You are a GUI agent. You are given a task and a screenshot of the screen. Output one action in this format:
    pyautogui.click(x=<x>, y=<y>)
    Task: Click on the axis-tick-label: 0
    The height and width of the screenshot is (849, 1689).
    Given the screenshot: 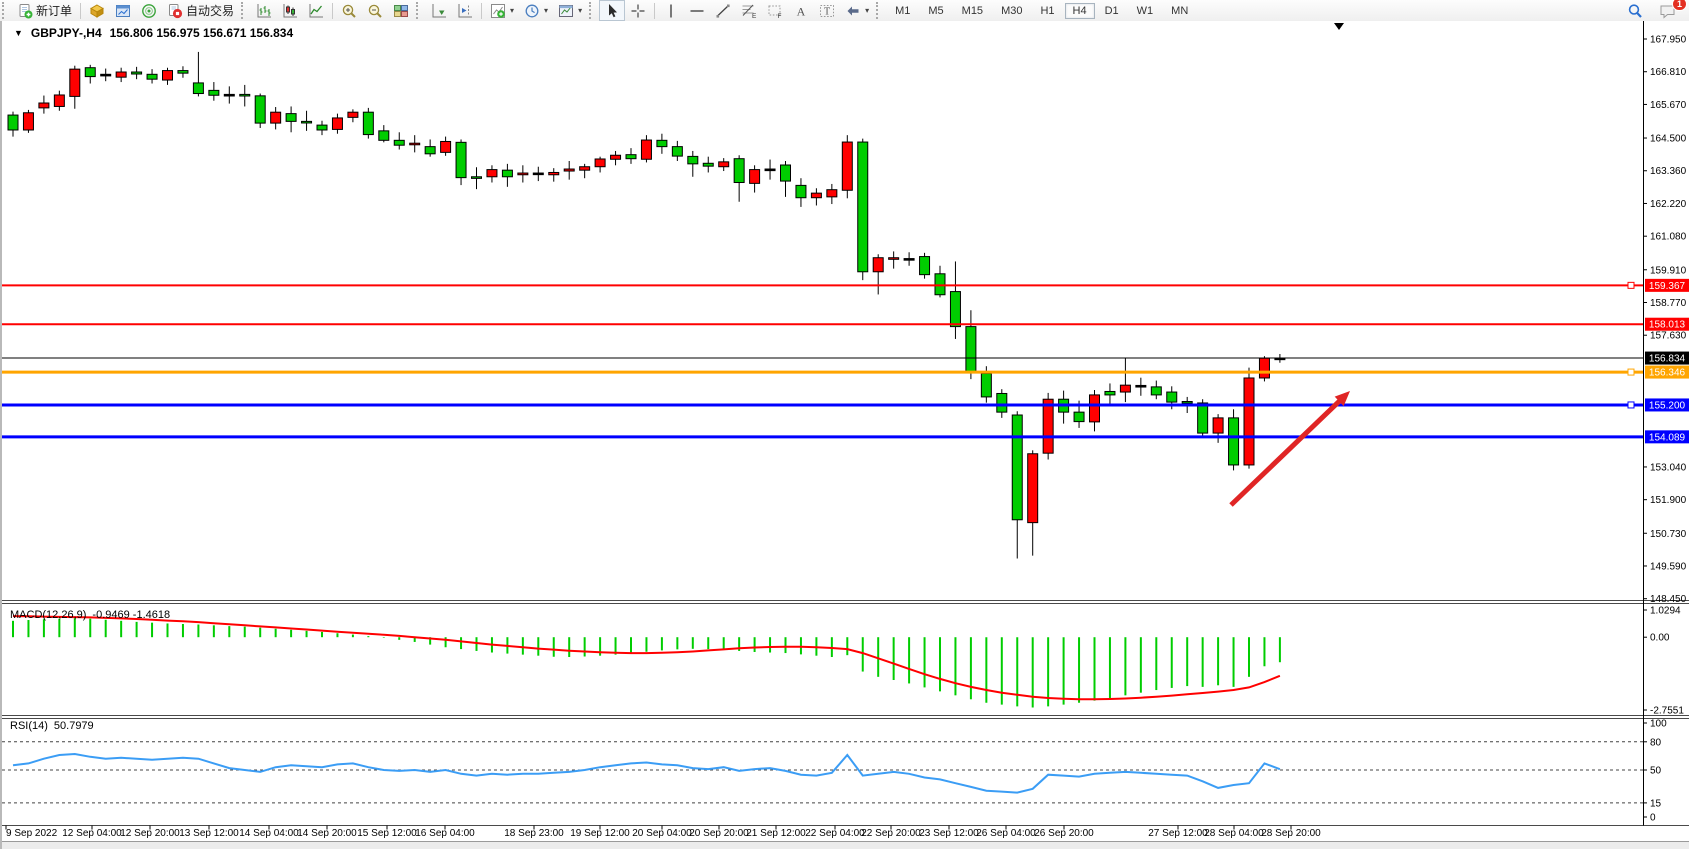 What is the action you would take?
    pyautogui.click(x=1653, y=818)
    